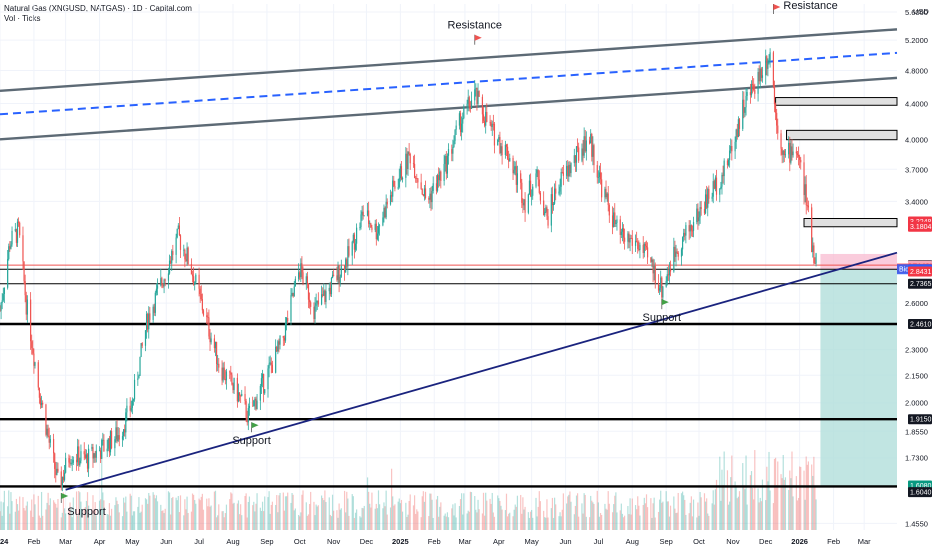 The width and height of the screenshot is (932, 550). Describe the element at coordinates (916, 40) in the screenshot. I see `y-tick-label: 5.2000` at that location.